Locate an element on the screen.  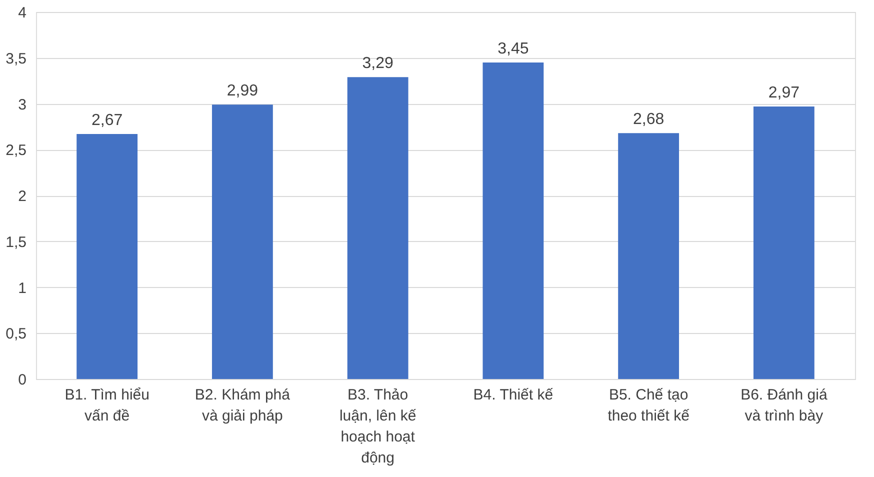
data-label: 2,99 is located at coordinates (242, 91).